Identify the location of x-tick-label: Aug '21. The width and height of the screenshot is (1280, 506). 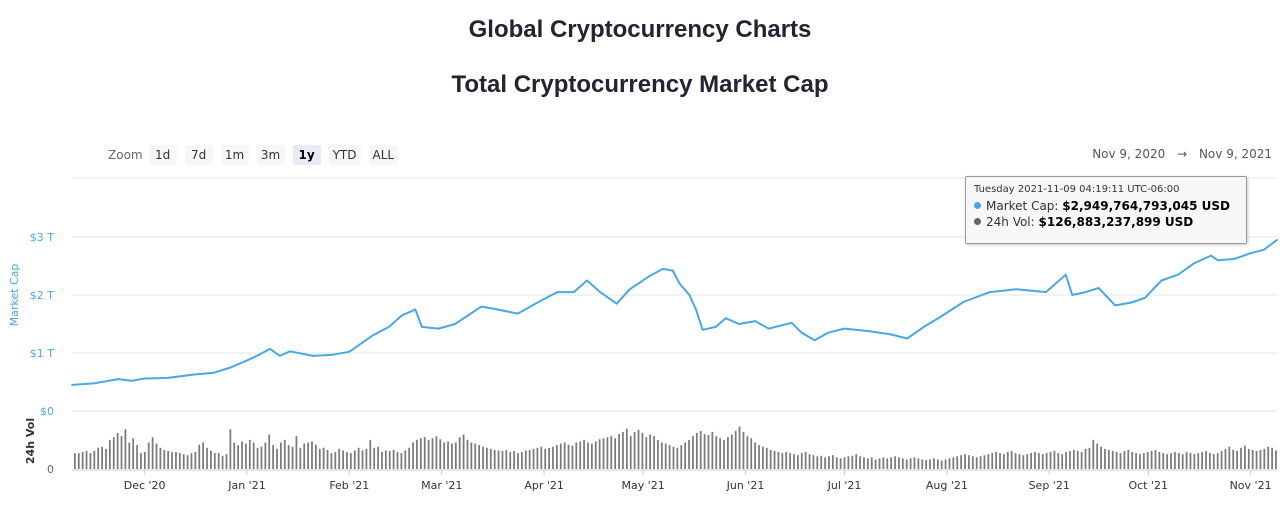
(947, 485).